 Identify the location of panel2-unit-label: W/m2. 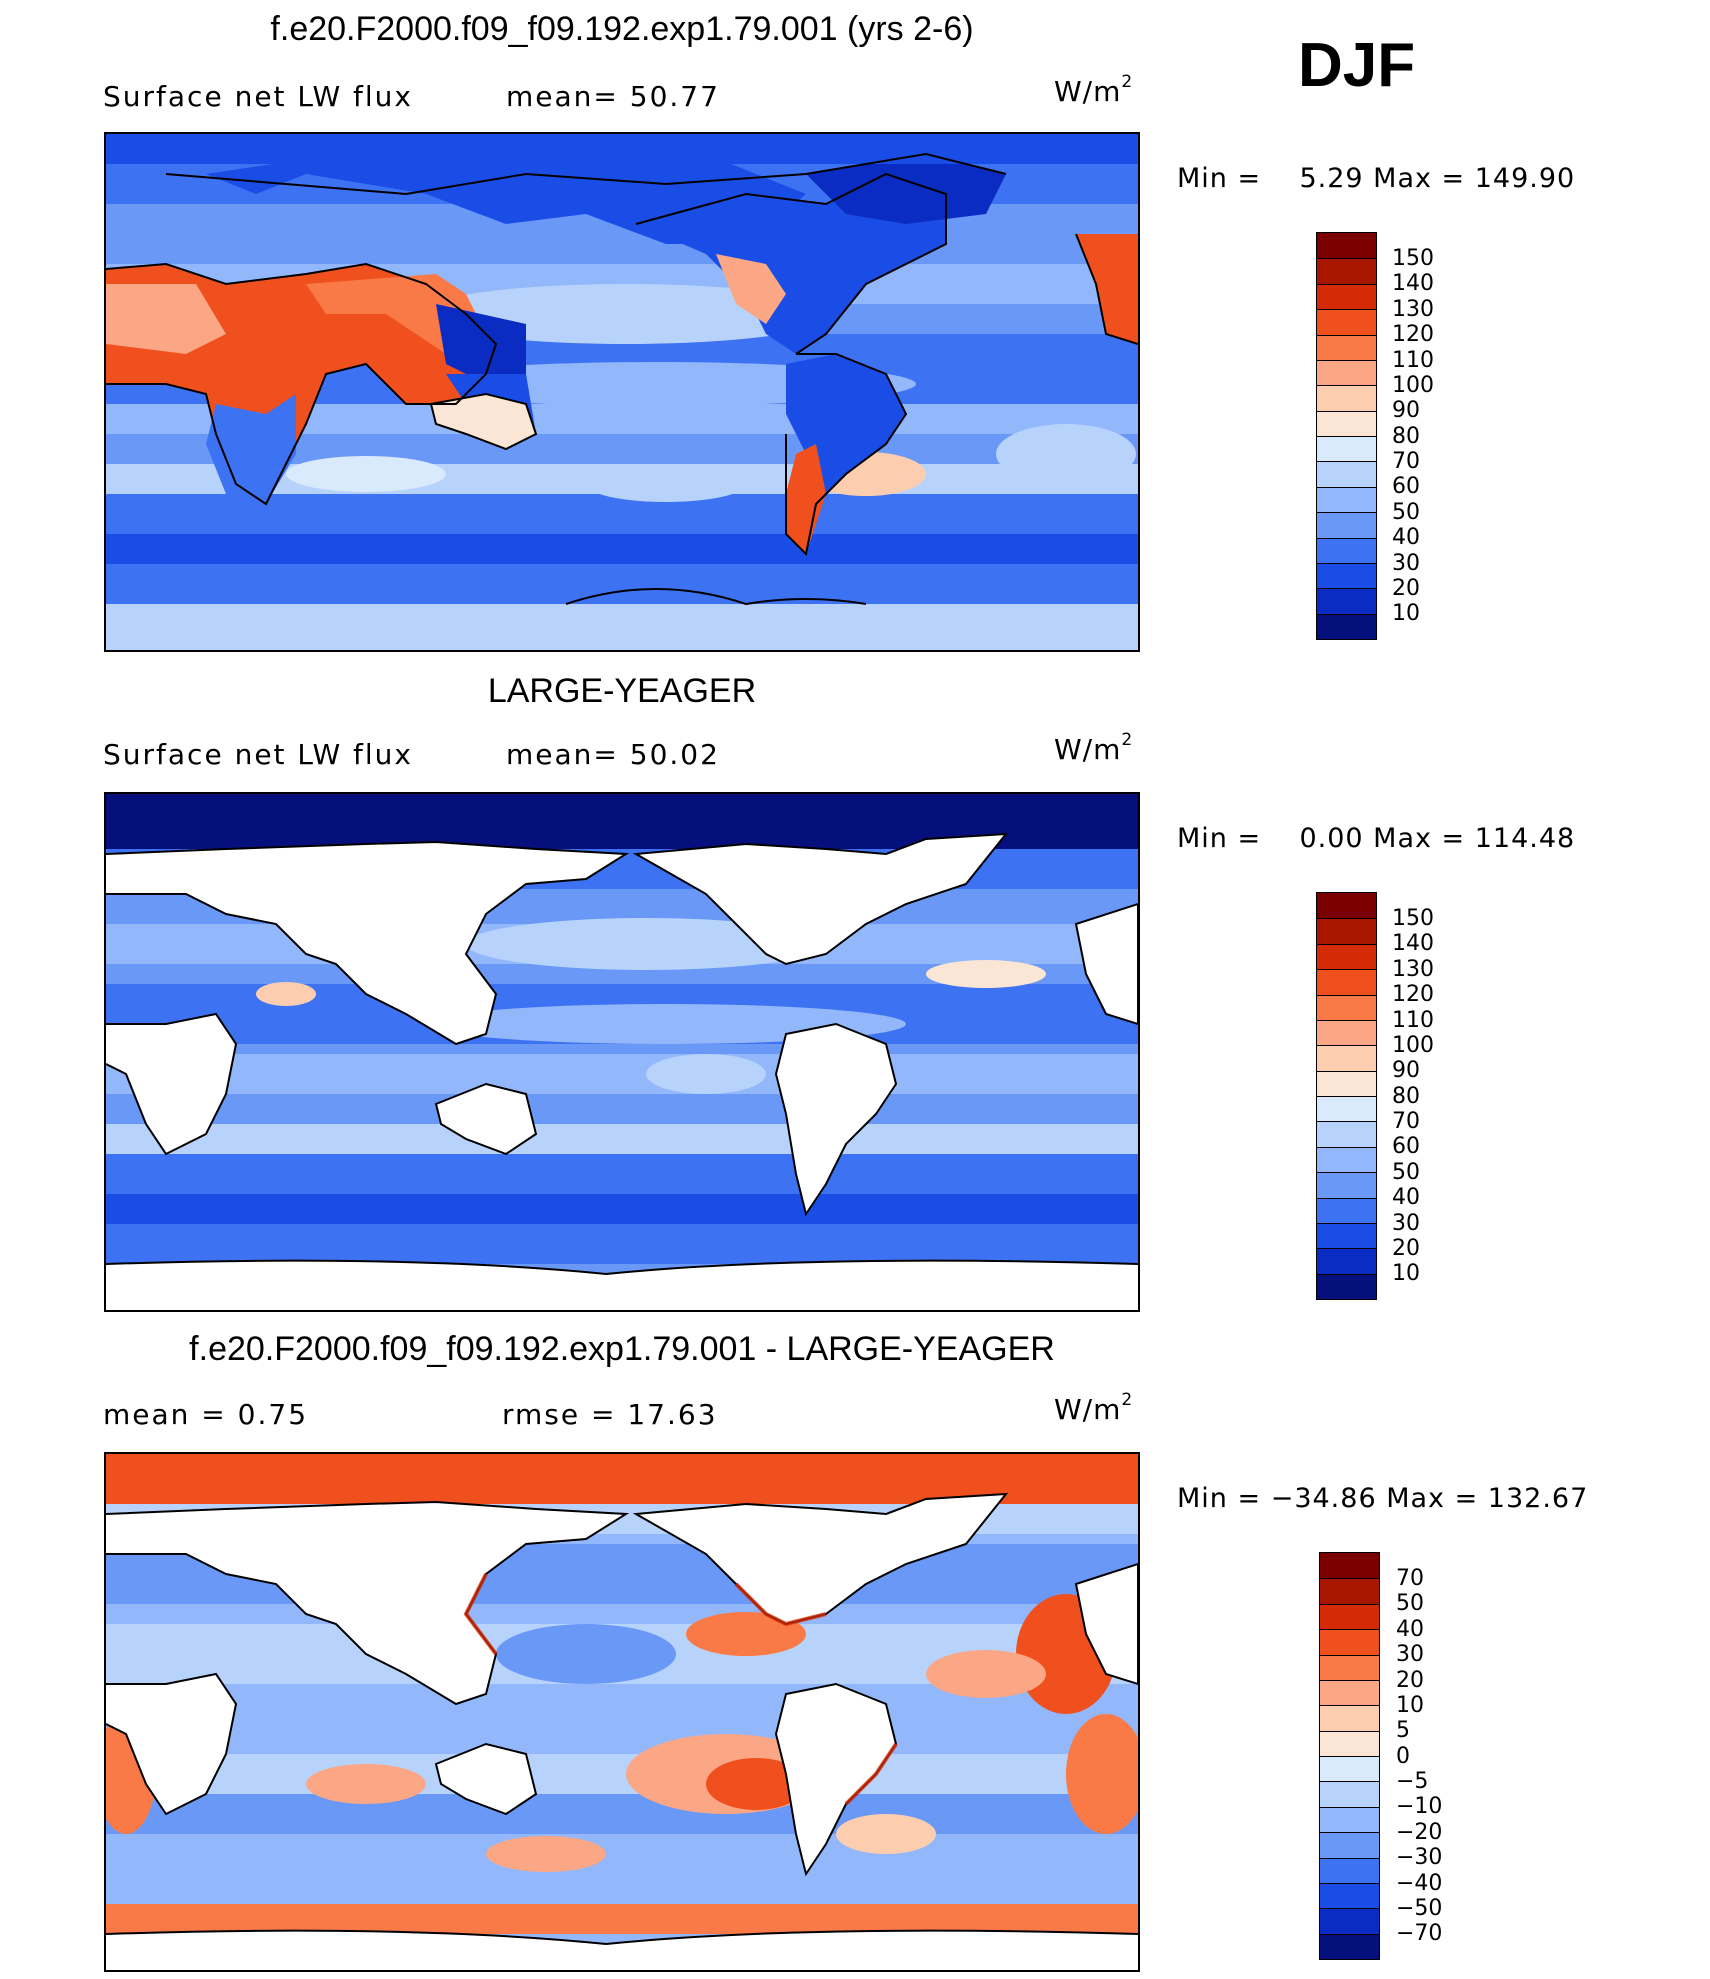
(1094, 748).